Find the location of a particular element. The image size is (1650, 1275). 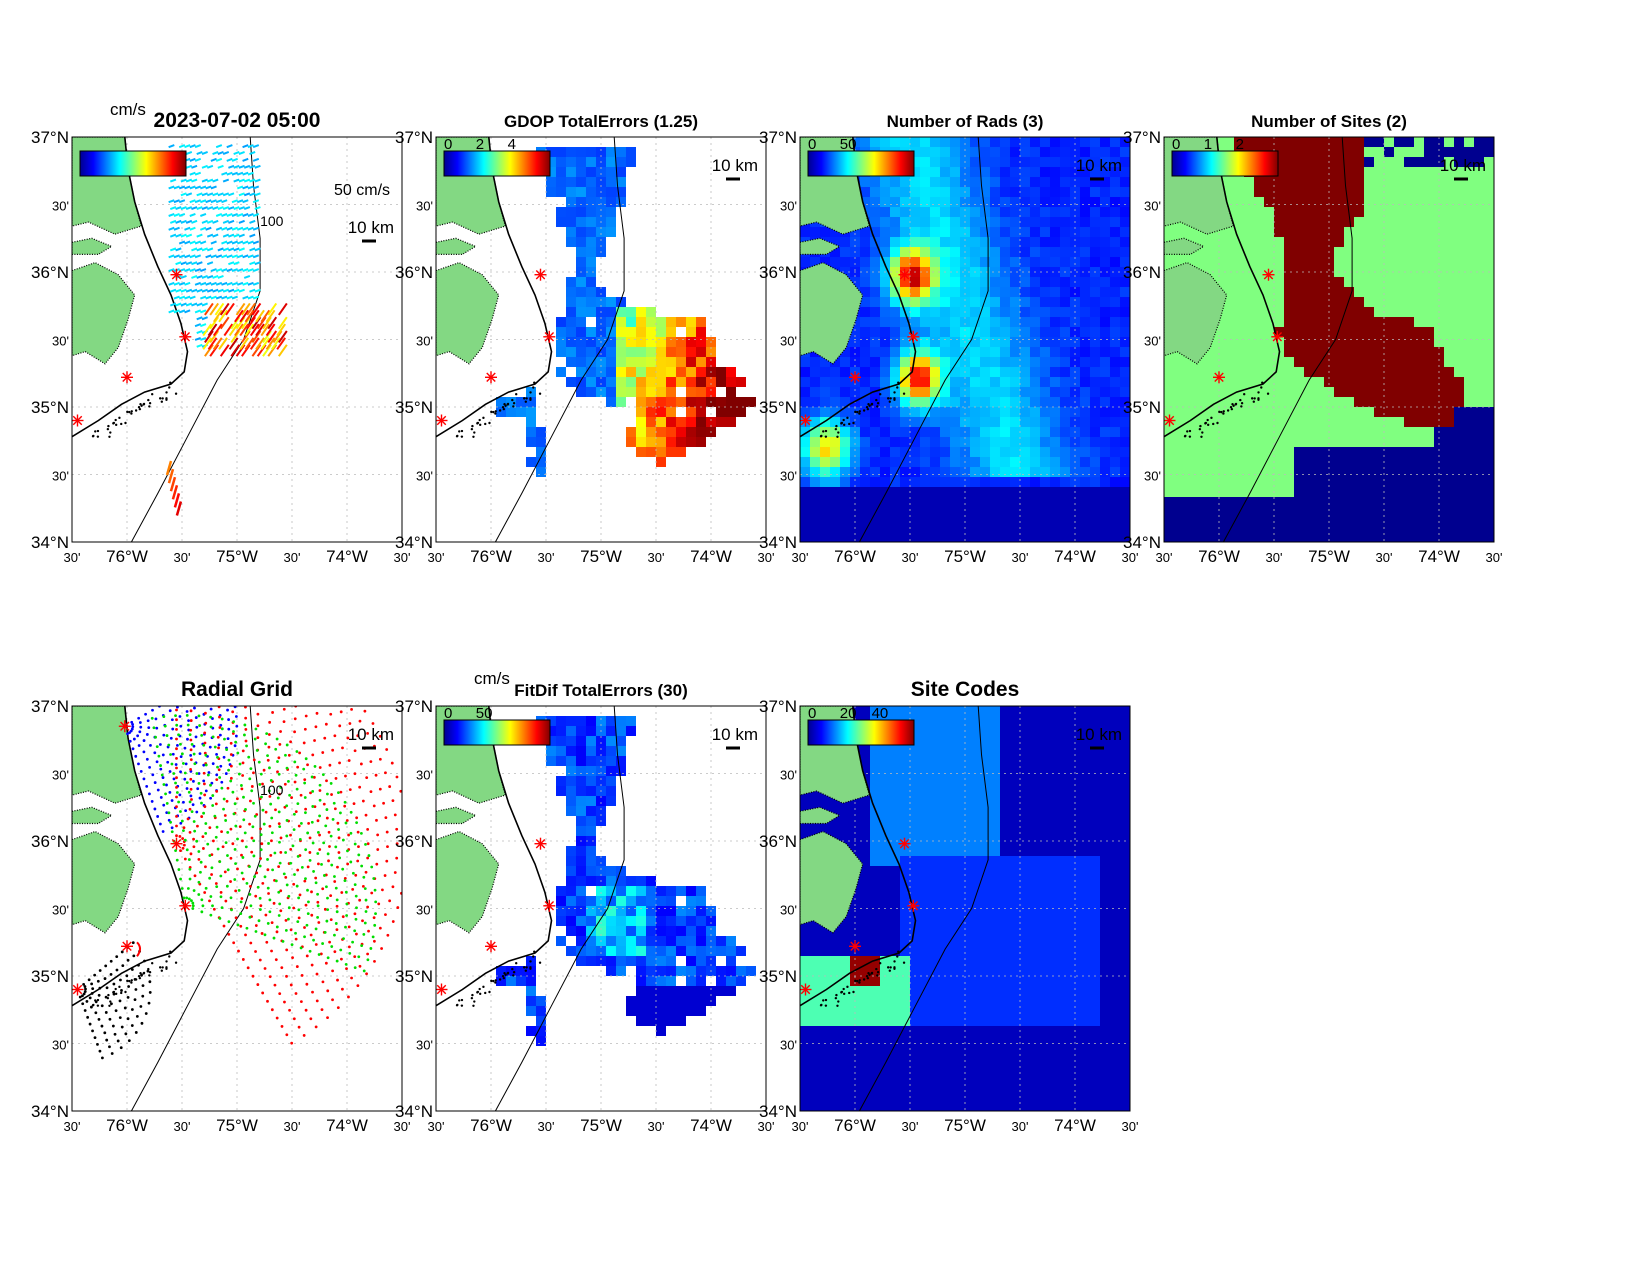

lon-tick-label: 76°W is located at coordinates (1219, 556).